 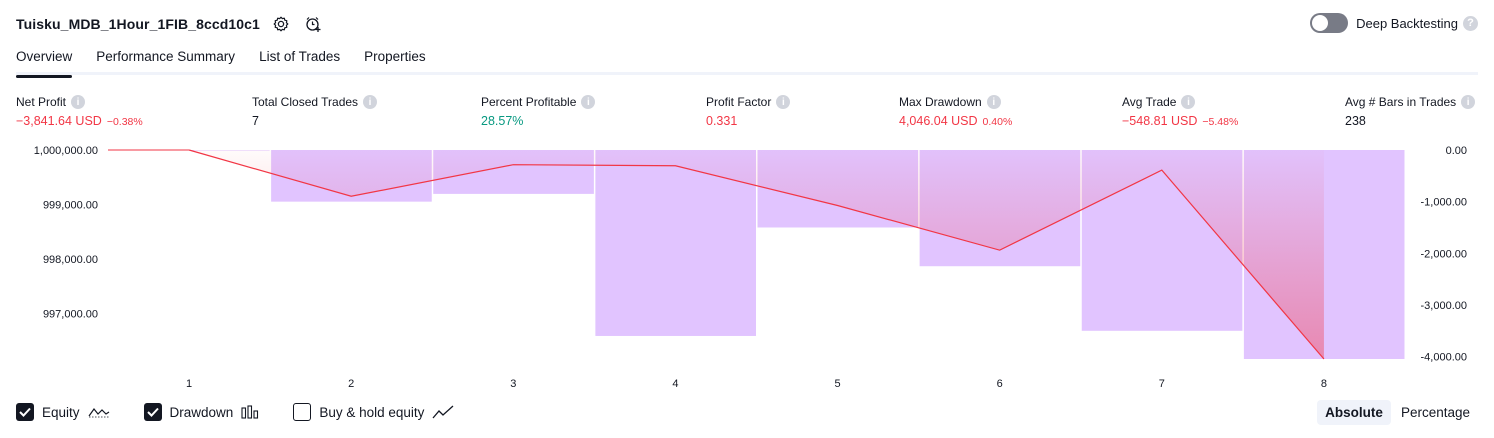 I want to click on buy-hold-line-icon, so click(x=443, y=412).